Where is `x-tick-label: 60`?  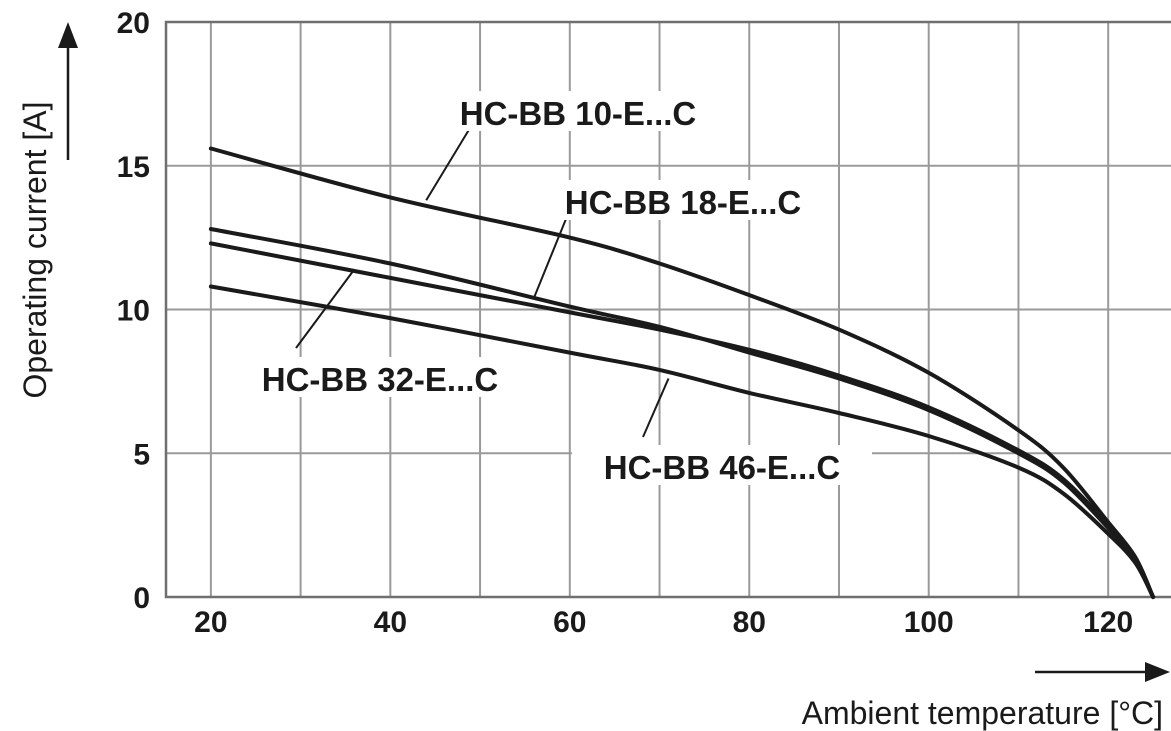 x-tick-label: 60 is located at coordinates (569, 622).